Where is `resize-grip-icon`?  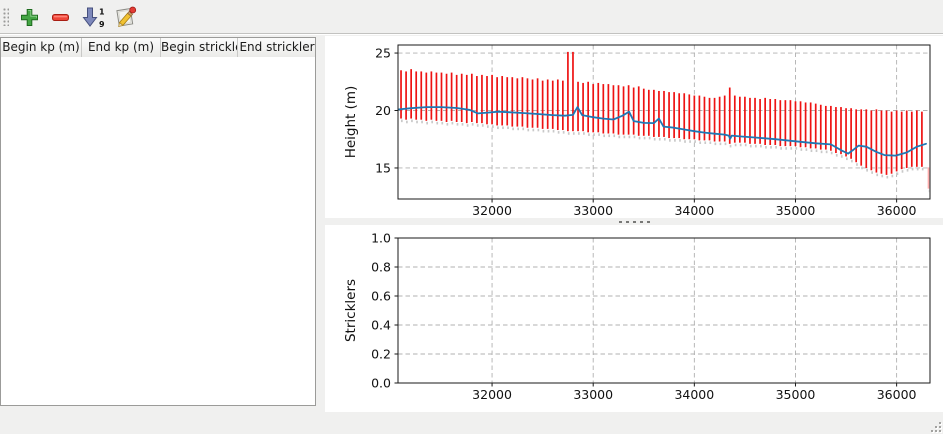 resize-grip-icon is located at coordinates (934, 425).